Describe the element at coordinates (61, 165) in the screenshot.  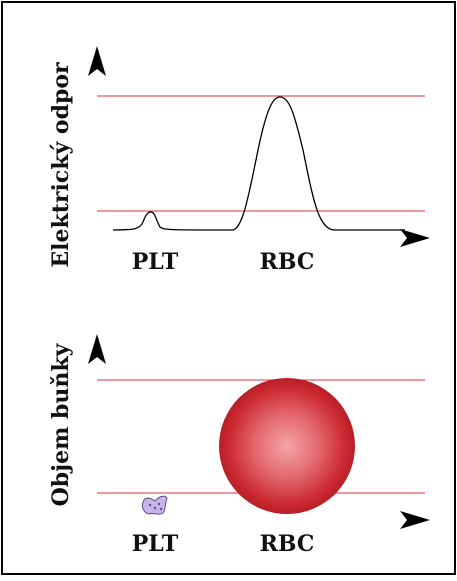
I see `axis-label: Elektrický odpor` at that location.